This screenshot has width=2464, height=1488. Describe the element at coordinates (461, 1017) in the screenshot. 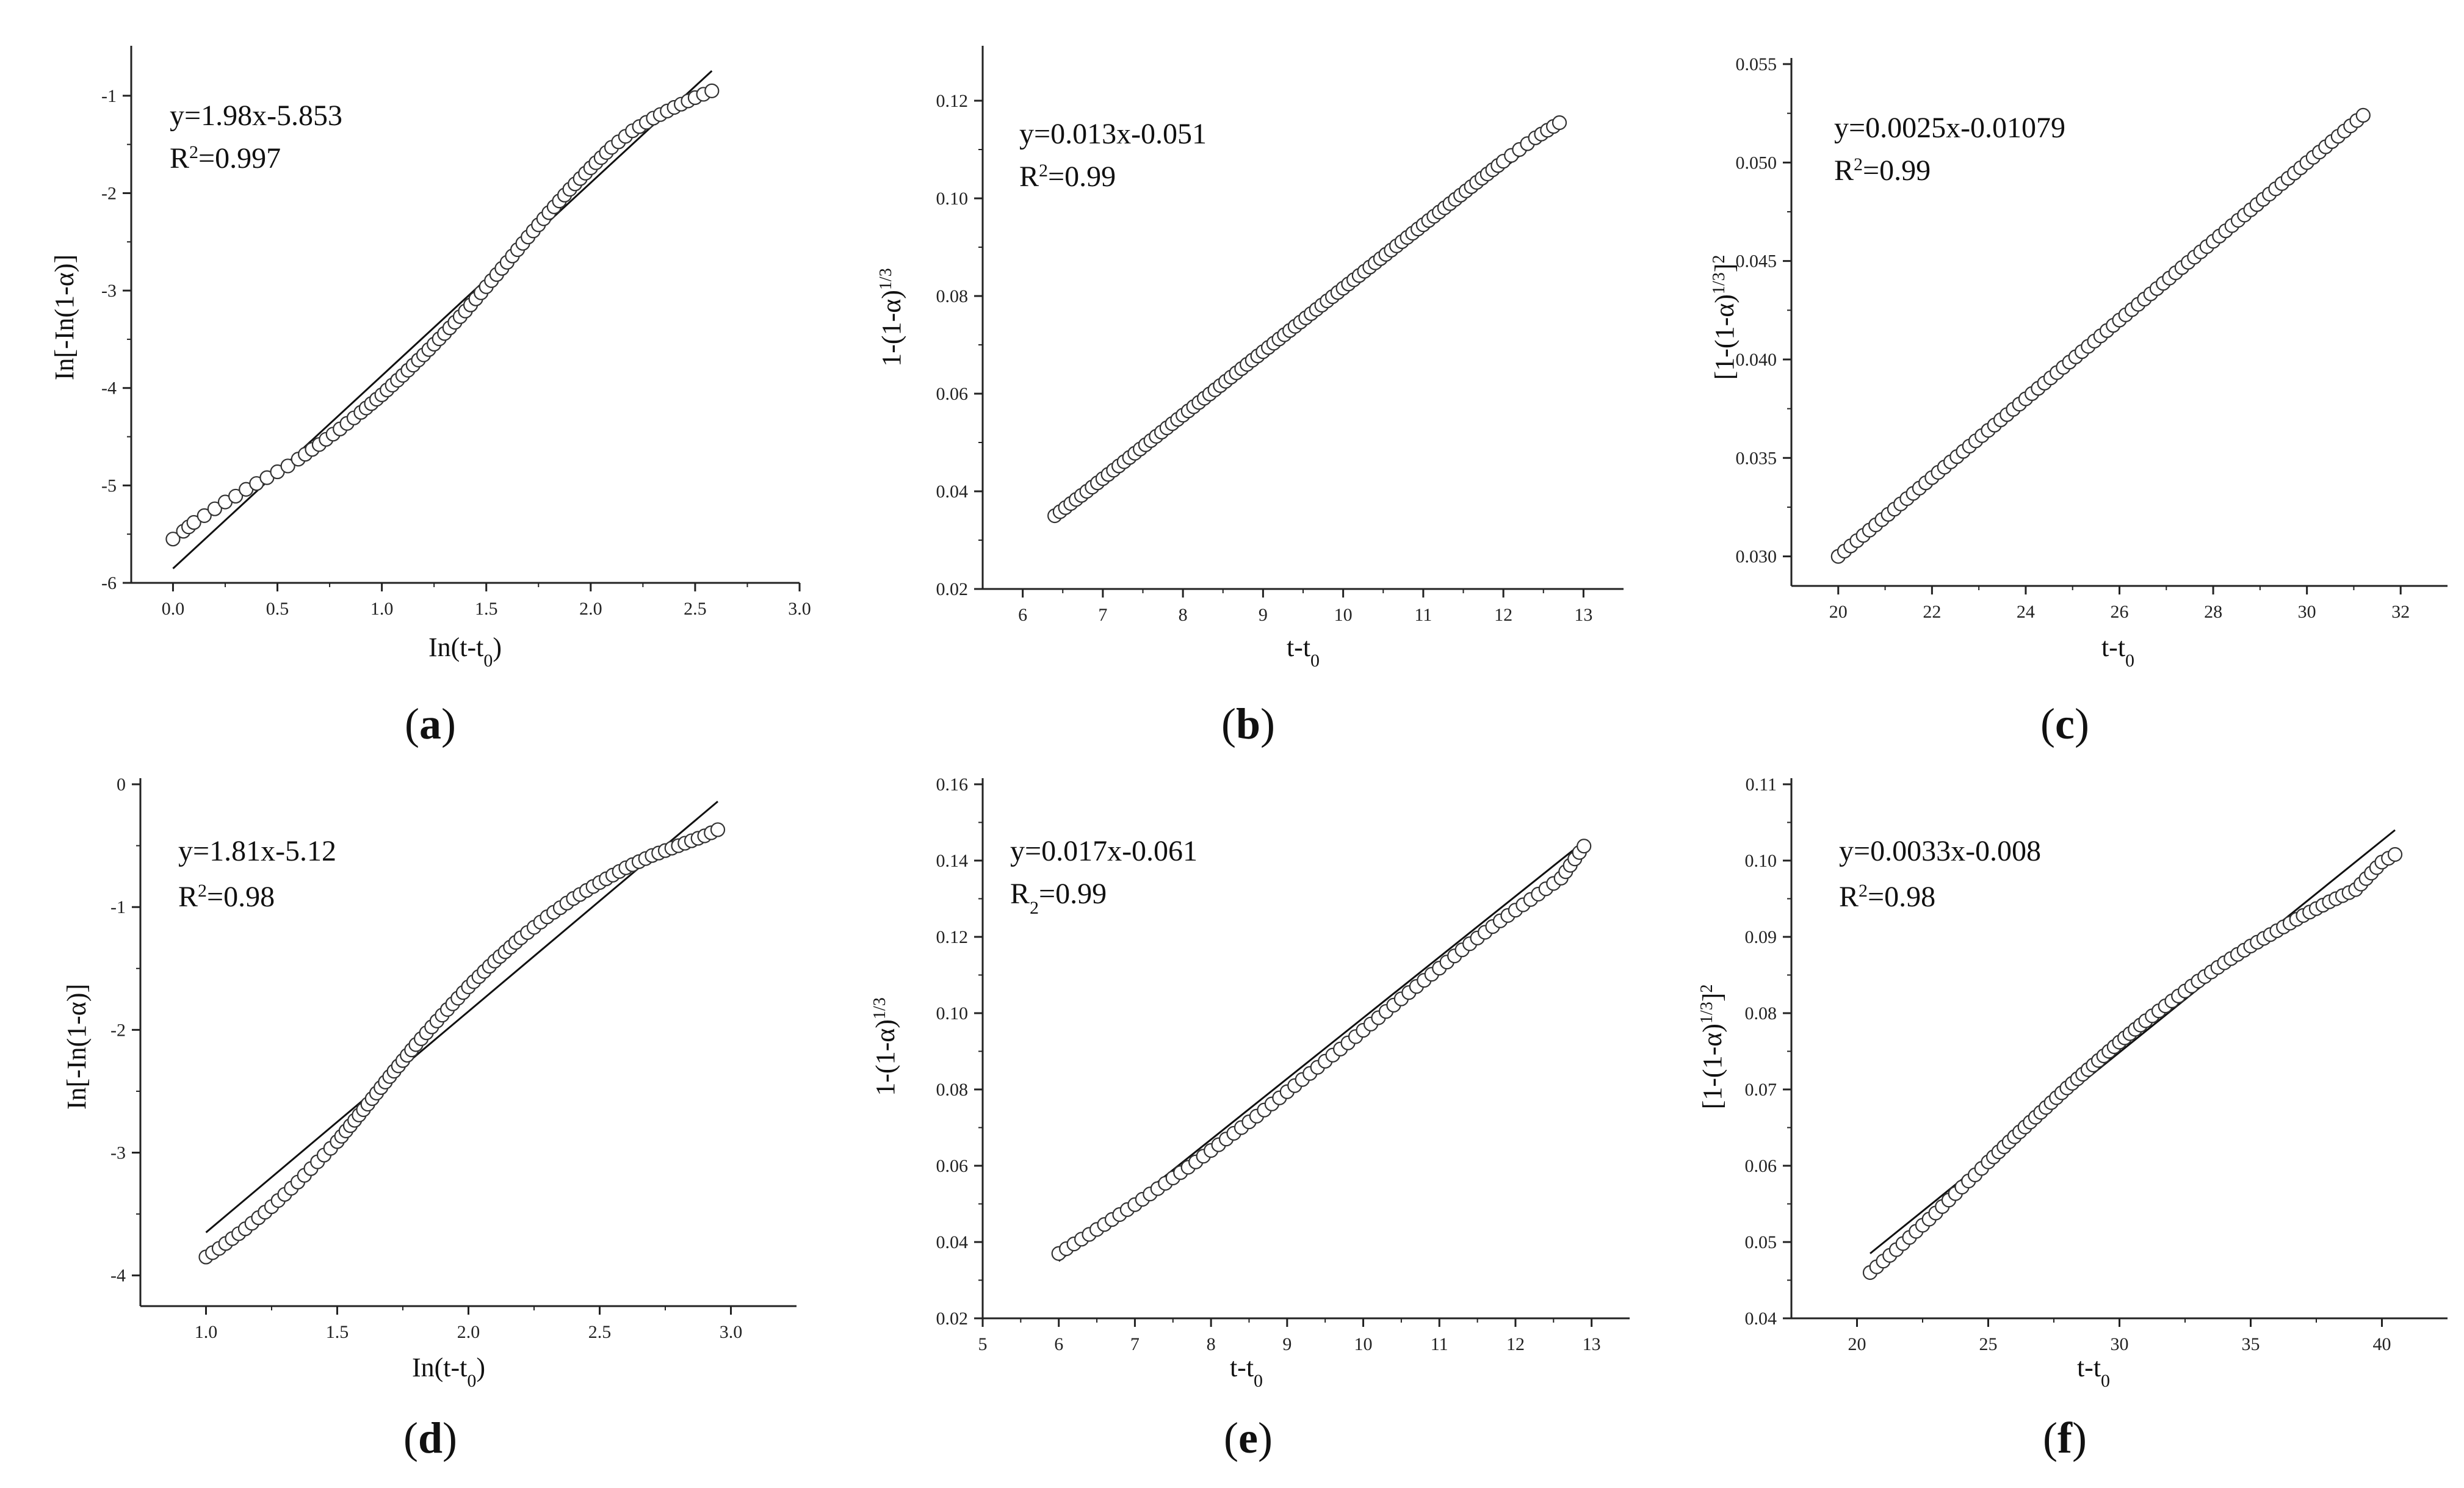

I see `fit-line` at that location.